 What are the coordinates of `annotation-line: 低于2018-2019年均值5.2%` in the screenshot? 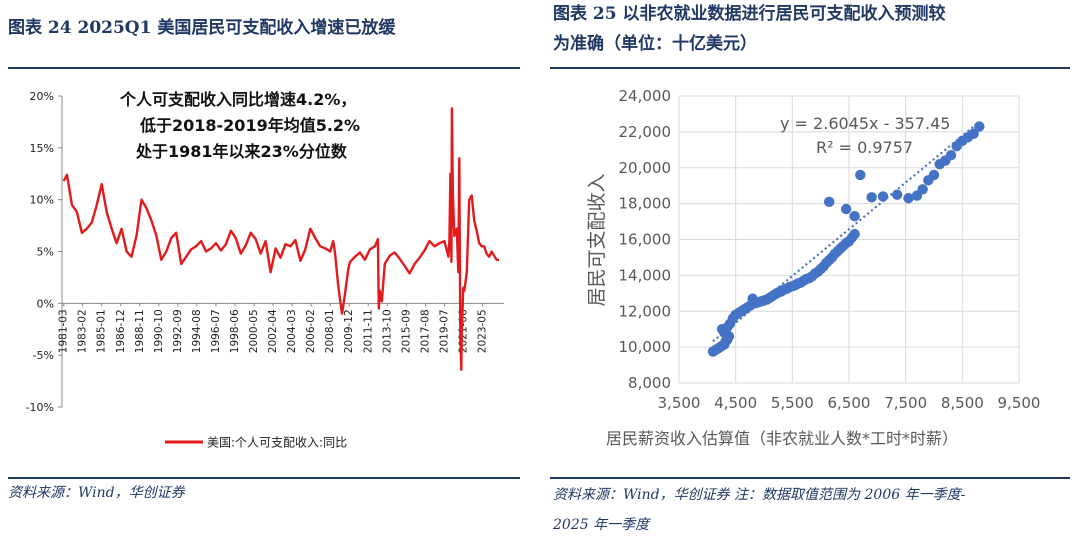 It's located at (249, 125).